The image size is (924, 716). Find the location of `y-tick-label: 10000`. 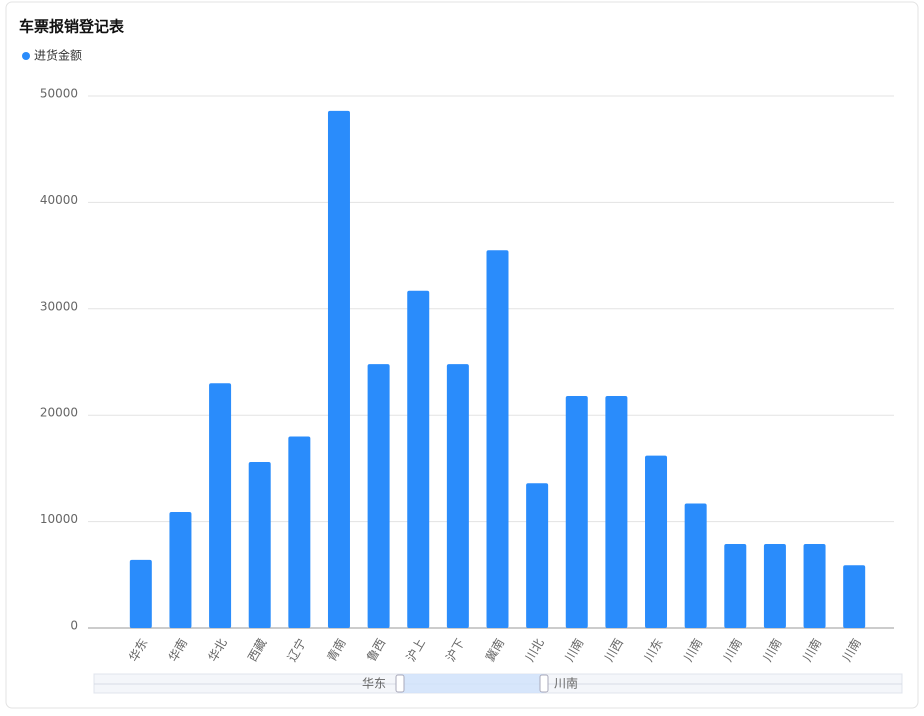

y-tick-label: 10000 is located at coordinates (59, 519).